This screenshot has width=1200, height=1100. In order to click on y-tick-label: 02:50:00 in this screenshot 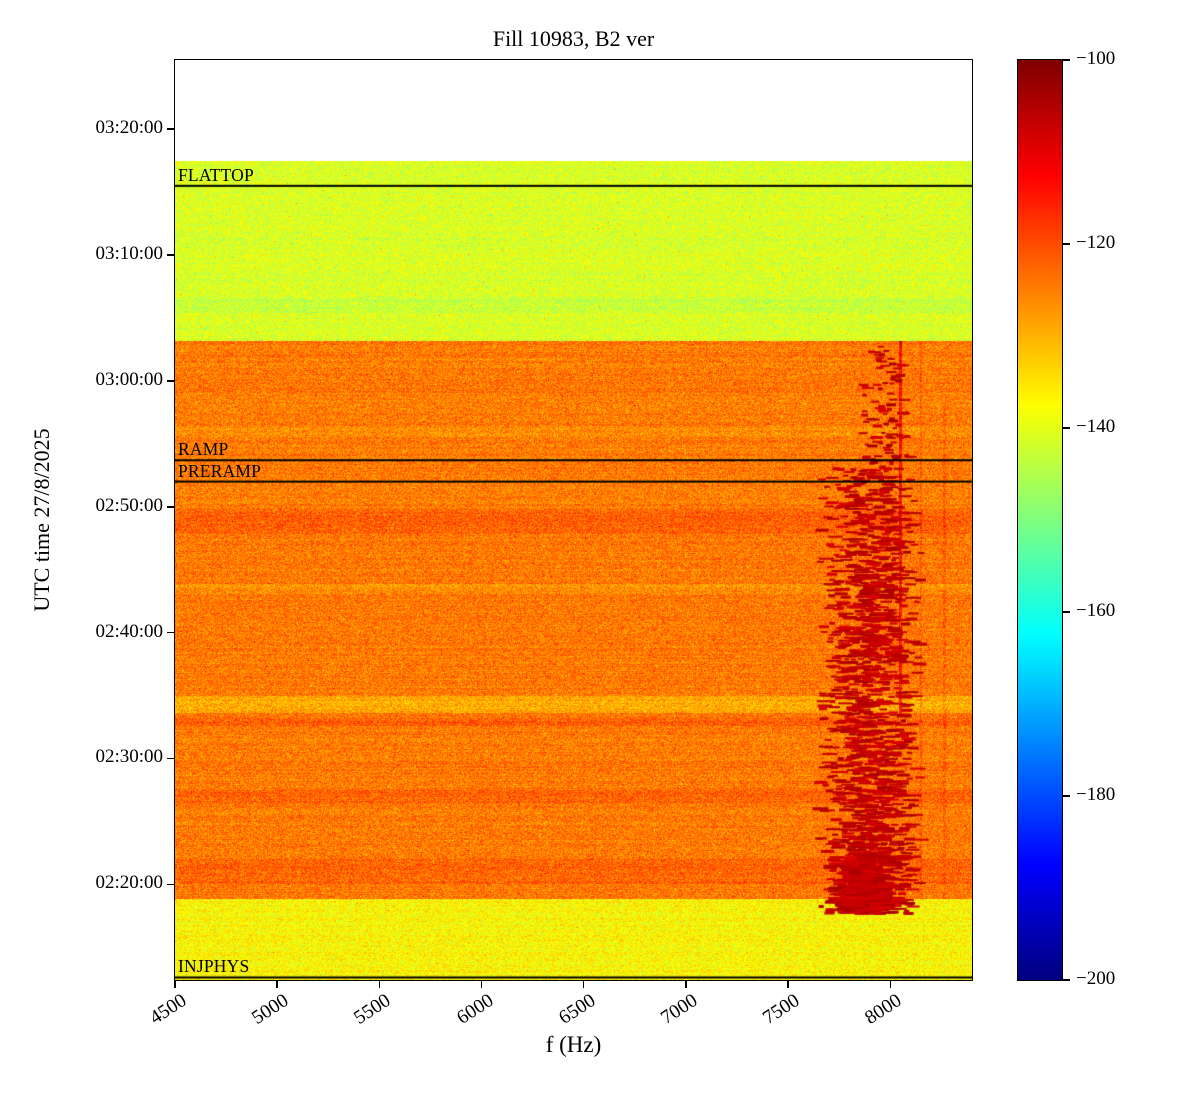, I will do `click(129, 505)`.